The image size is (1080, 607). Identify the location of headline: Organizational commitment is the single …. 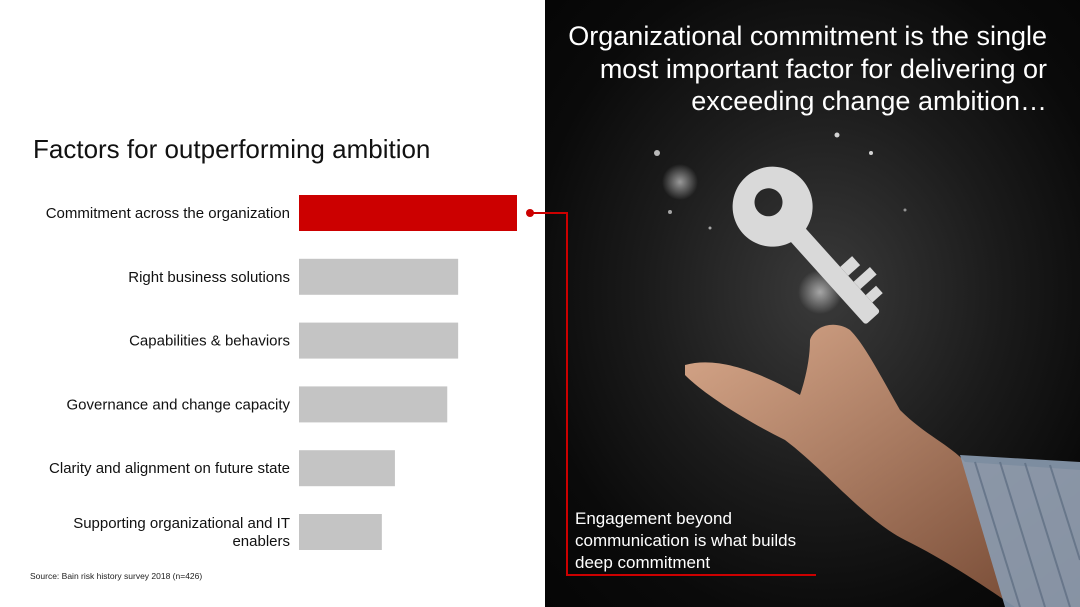
(807, 68).